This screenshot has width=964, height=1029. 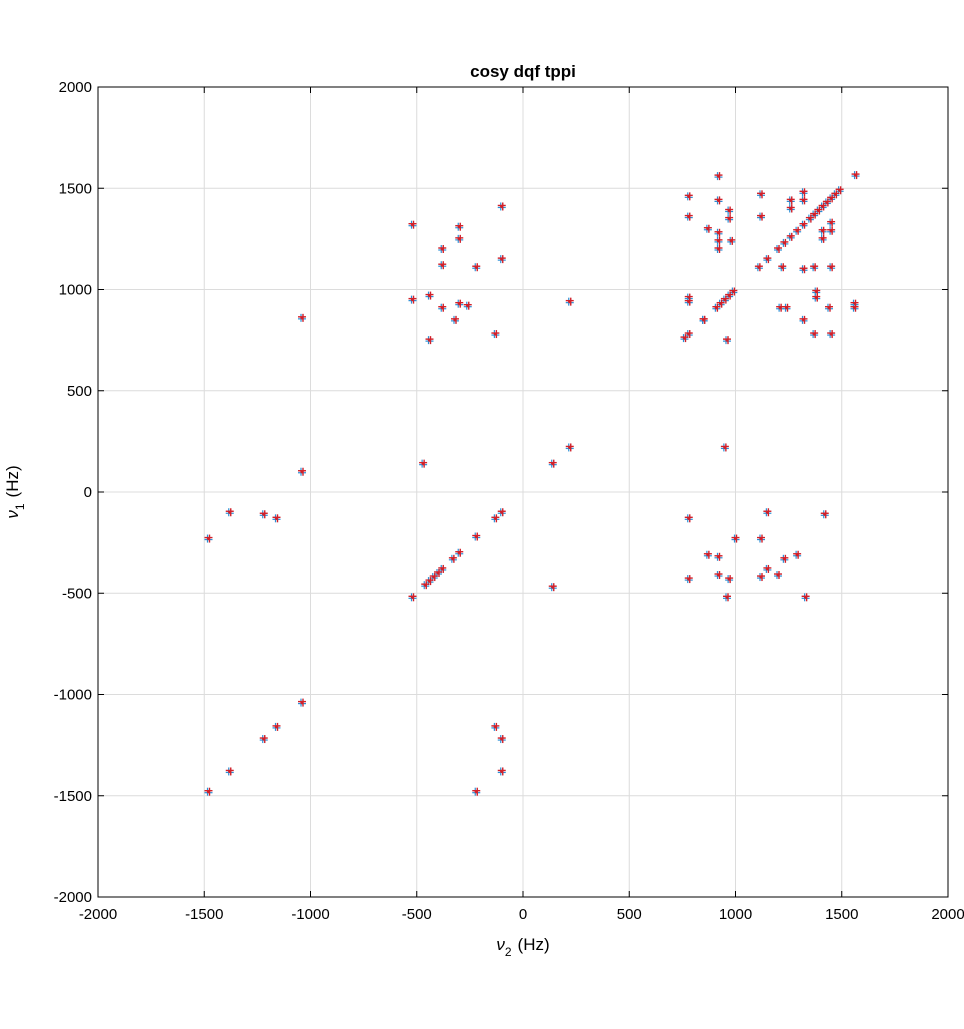 I want to click on y-tick-label: -500, so click(x=77, y=593).